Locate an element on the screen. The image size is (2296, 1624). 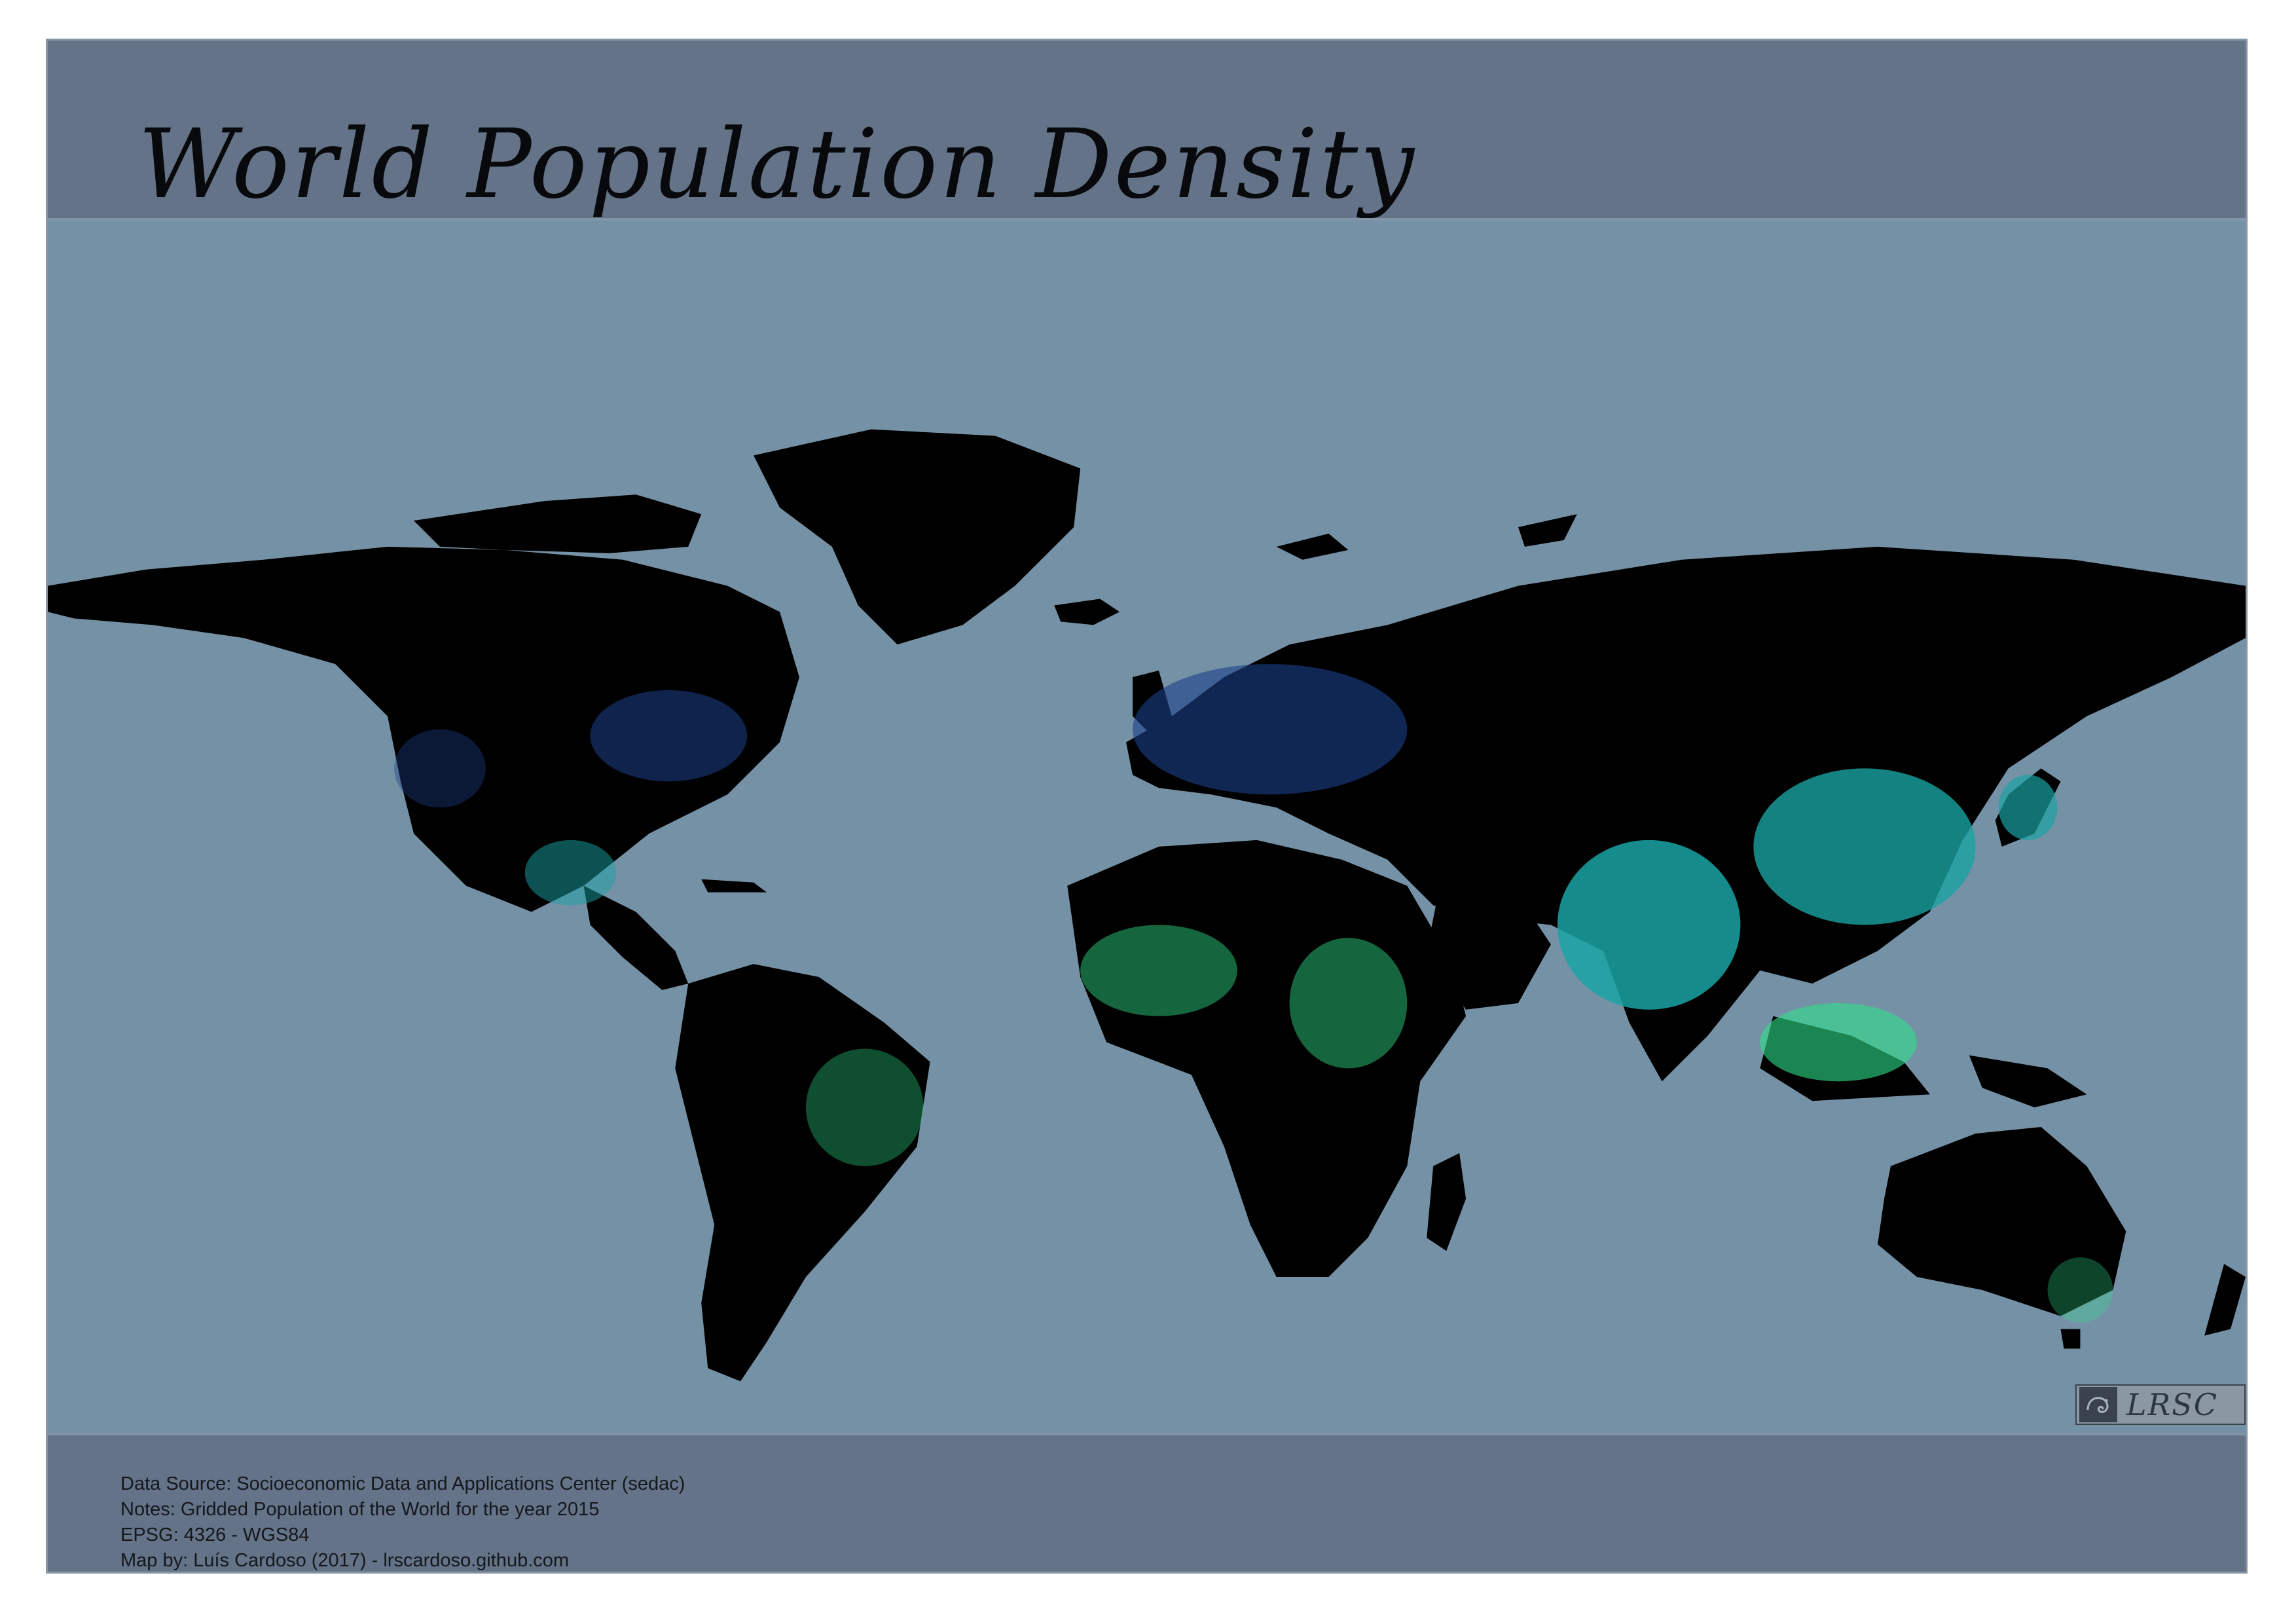
chameleon-logo-icon is located at coordinates (2098, 1404).